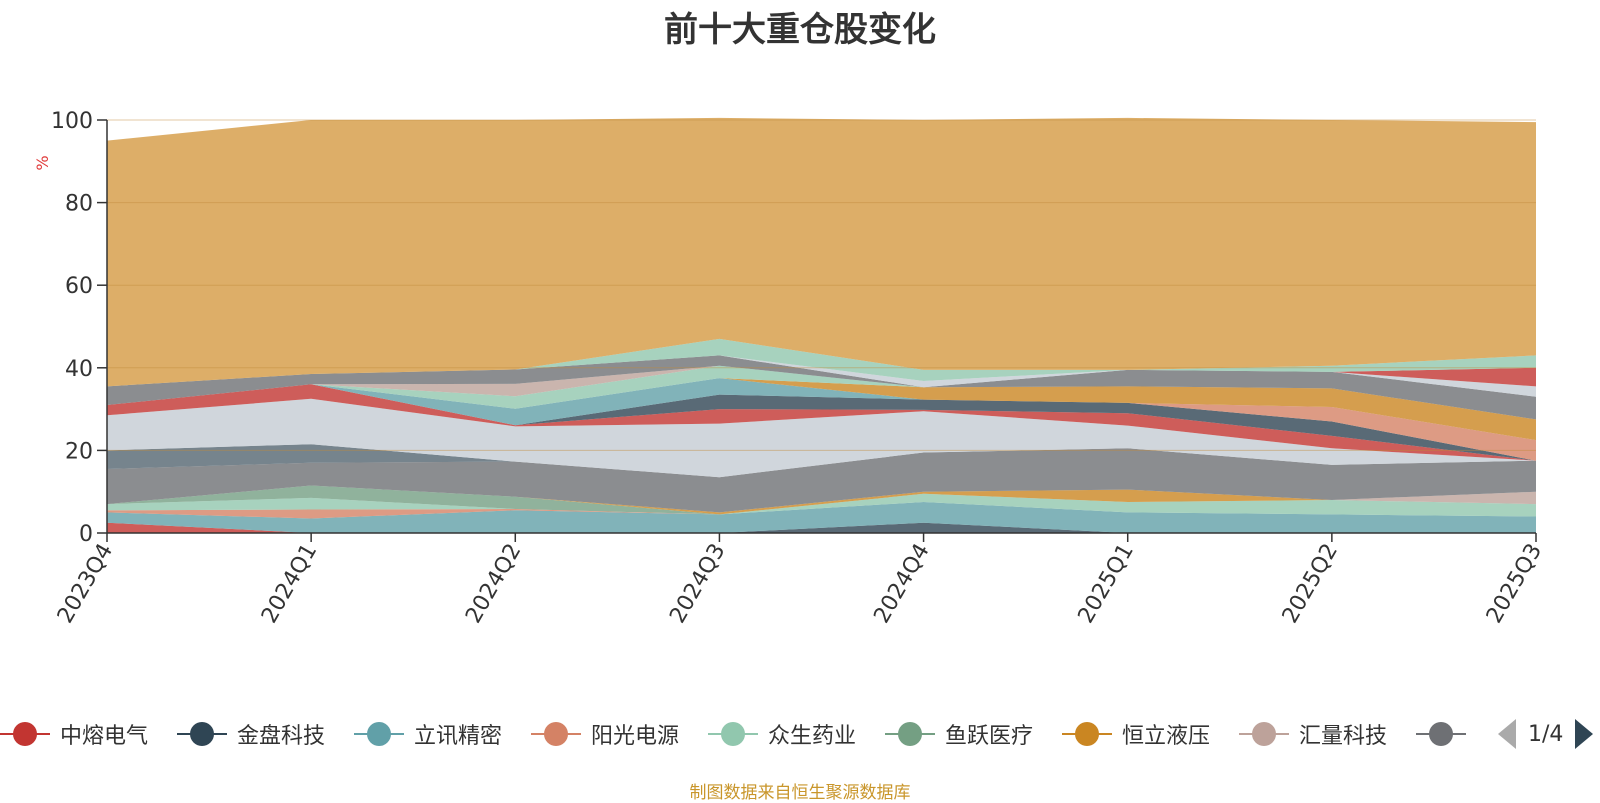  I want to click on source-note: 制图数据来自恒生聚源数据库, so click(800, 793).